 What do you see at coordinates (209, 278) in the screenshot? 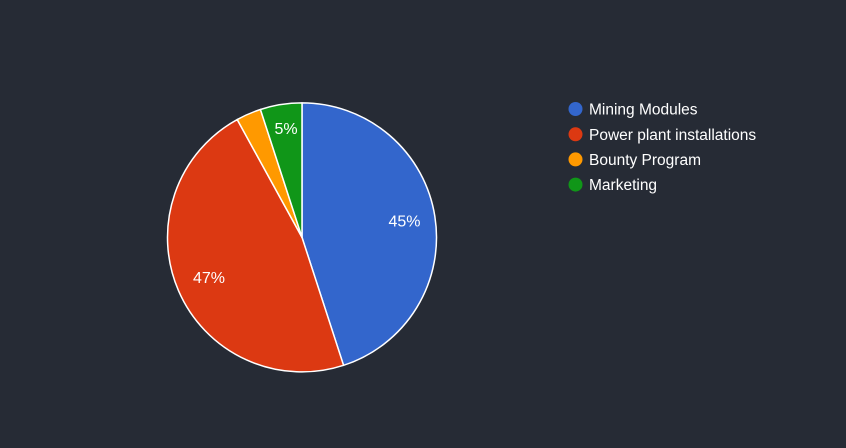
I see `svg-text: 47%` at bounding box center [209, 278].